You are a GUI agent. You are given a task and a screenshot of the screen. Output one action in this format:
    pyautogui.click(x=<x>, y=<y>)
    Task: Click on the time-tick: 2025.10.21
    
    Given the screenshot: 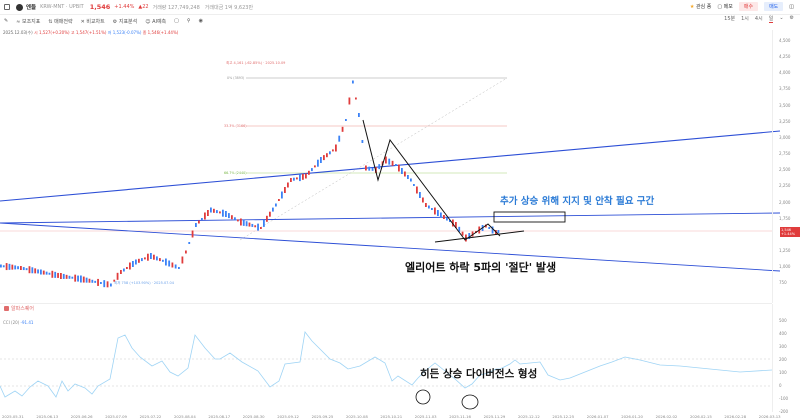 What is the action you would take?
    pyautogui.click(x=391, y=416)
    